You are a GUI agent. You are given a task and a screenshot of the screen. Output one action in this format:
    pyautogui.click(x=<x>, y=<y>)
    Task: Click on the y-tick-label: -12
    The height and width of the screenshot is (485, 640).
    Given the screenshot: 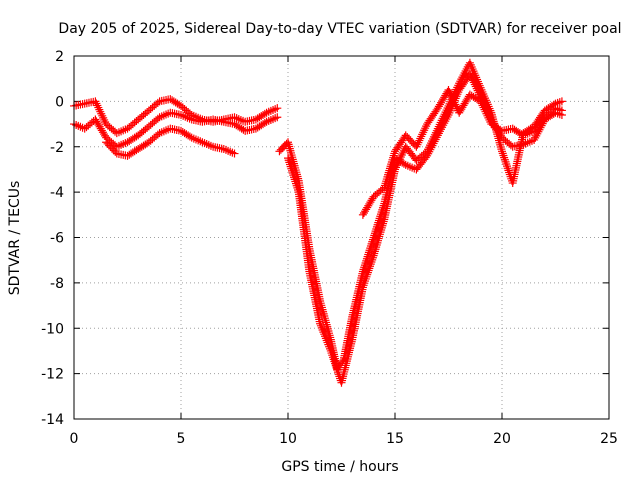 What is the action you would take?
    pyautogui.click(x=52, y=375)
    